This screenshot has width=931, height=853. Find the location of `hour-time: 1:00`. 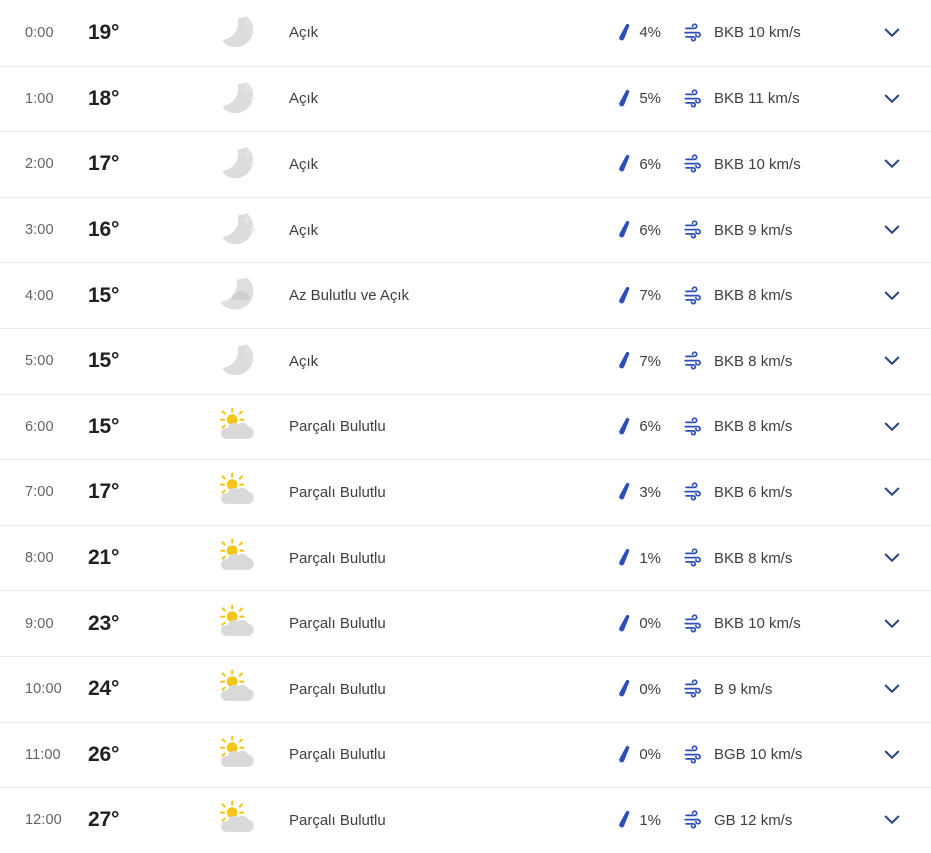

hour-time: 1:00 is located at coordinates (39, 98).